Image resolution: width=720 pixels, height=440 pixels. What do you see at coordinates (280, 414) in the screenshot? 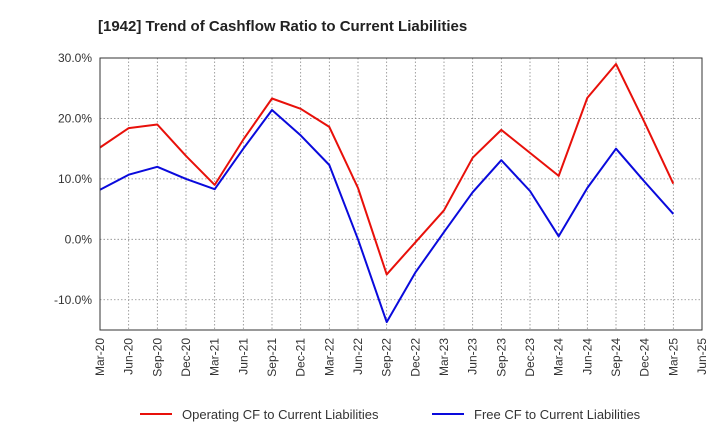
I see `legend-label: Operating CF to Current Liabilities` at bounding box center [280, 414].